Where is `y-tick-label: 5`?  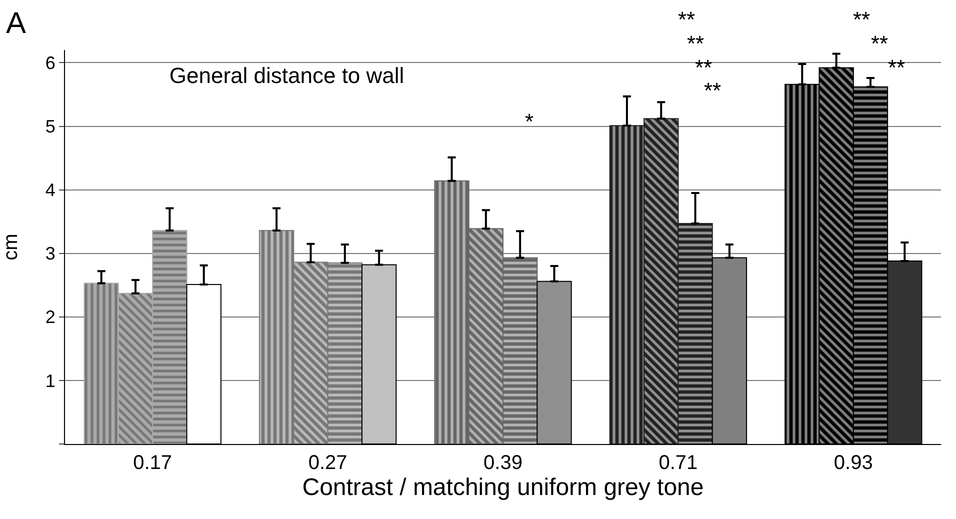
y-tick-label: 5 is located at coordinates (50, 126).